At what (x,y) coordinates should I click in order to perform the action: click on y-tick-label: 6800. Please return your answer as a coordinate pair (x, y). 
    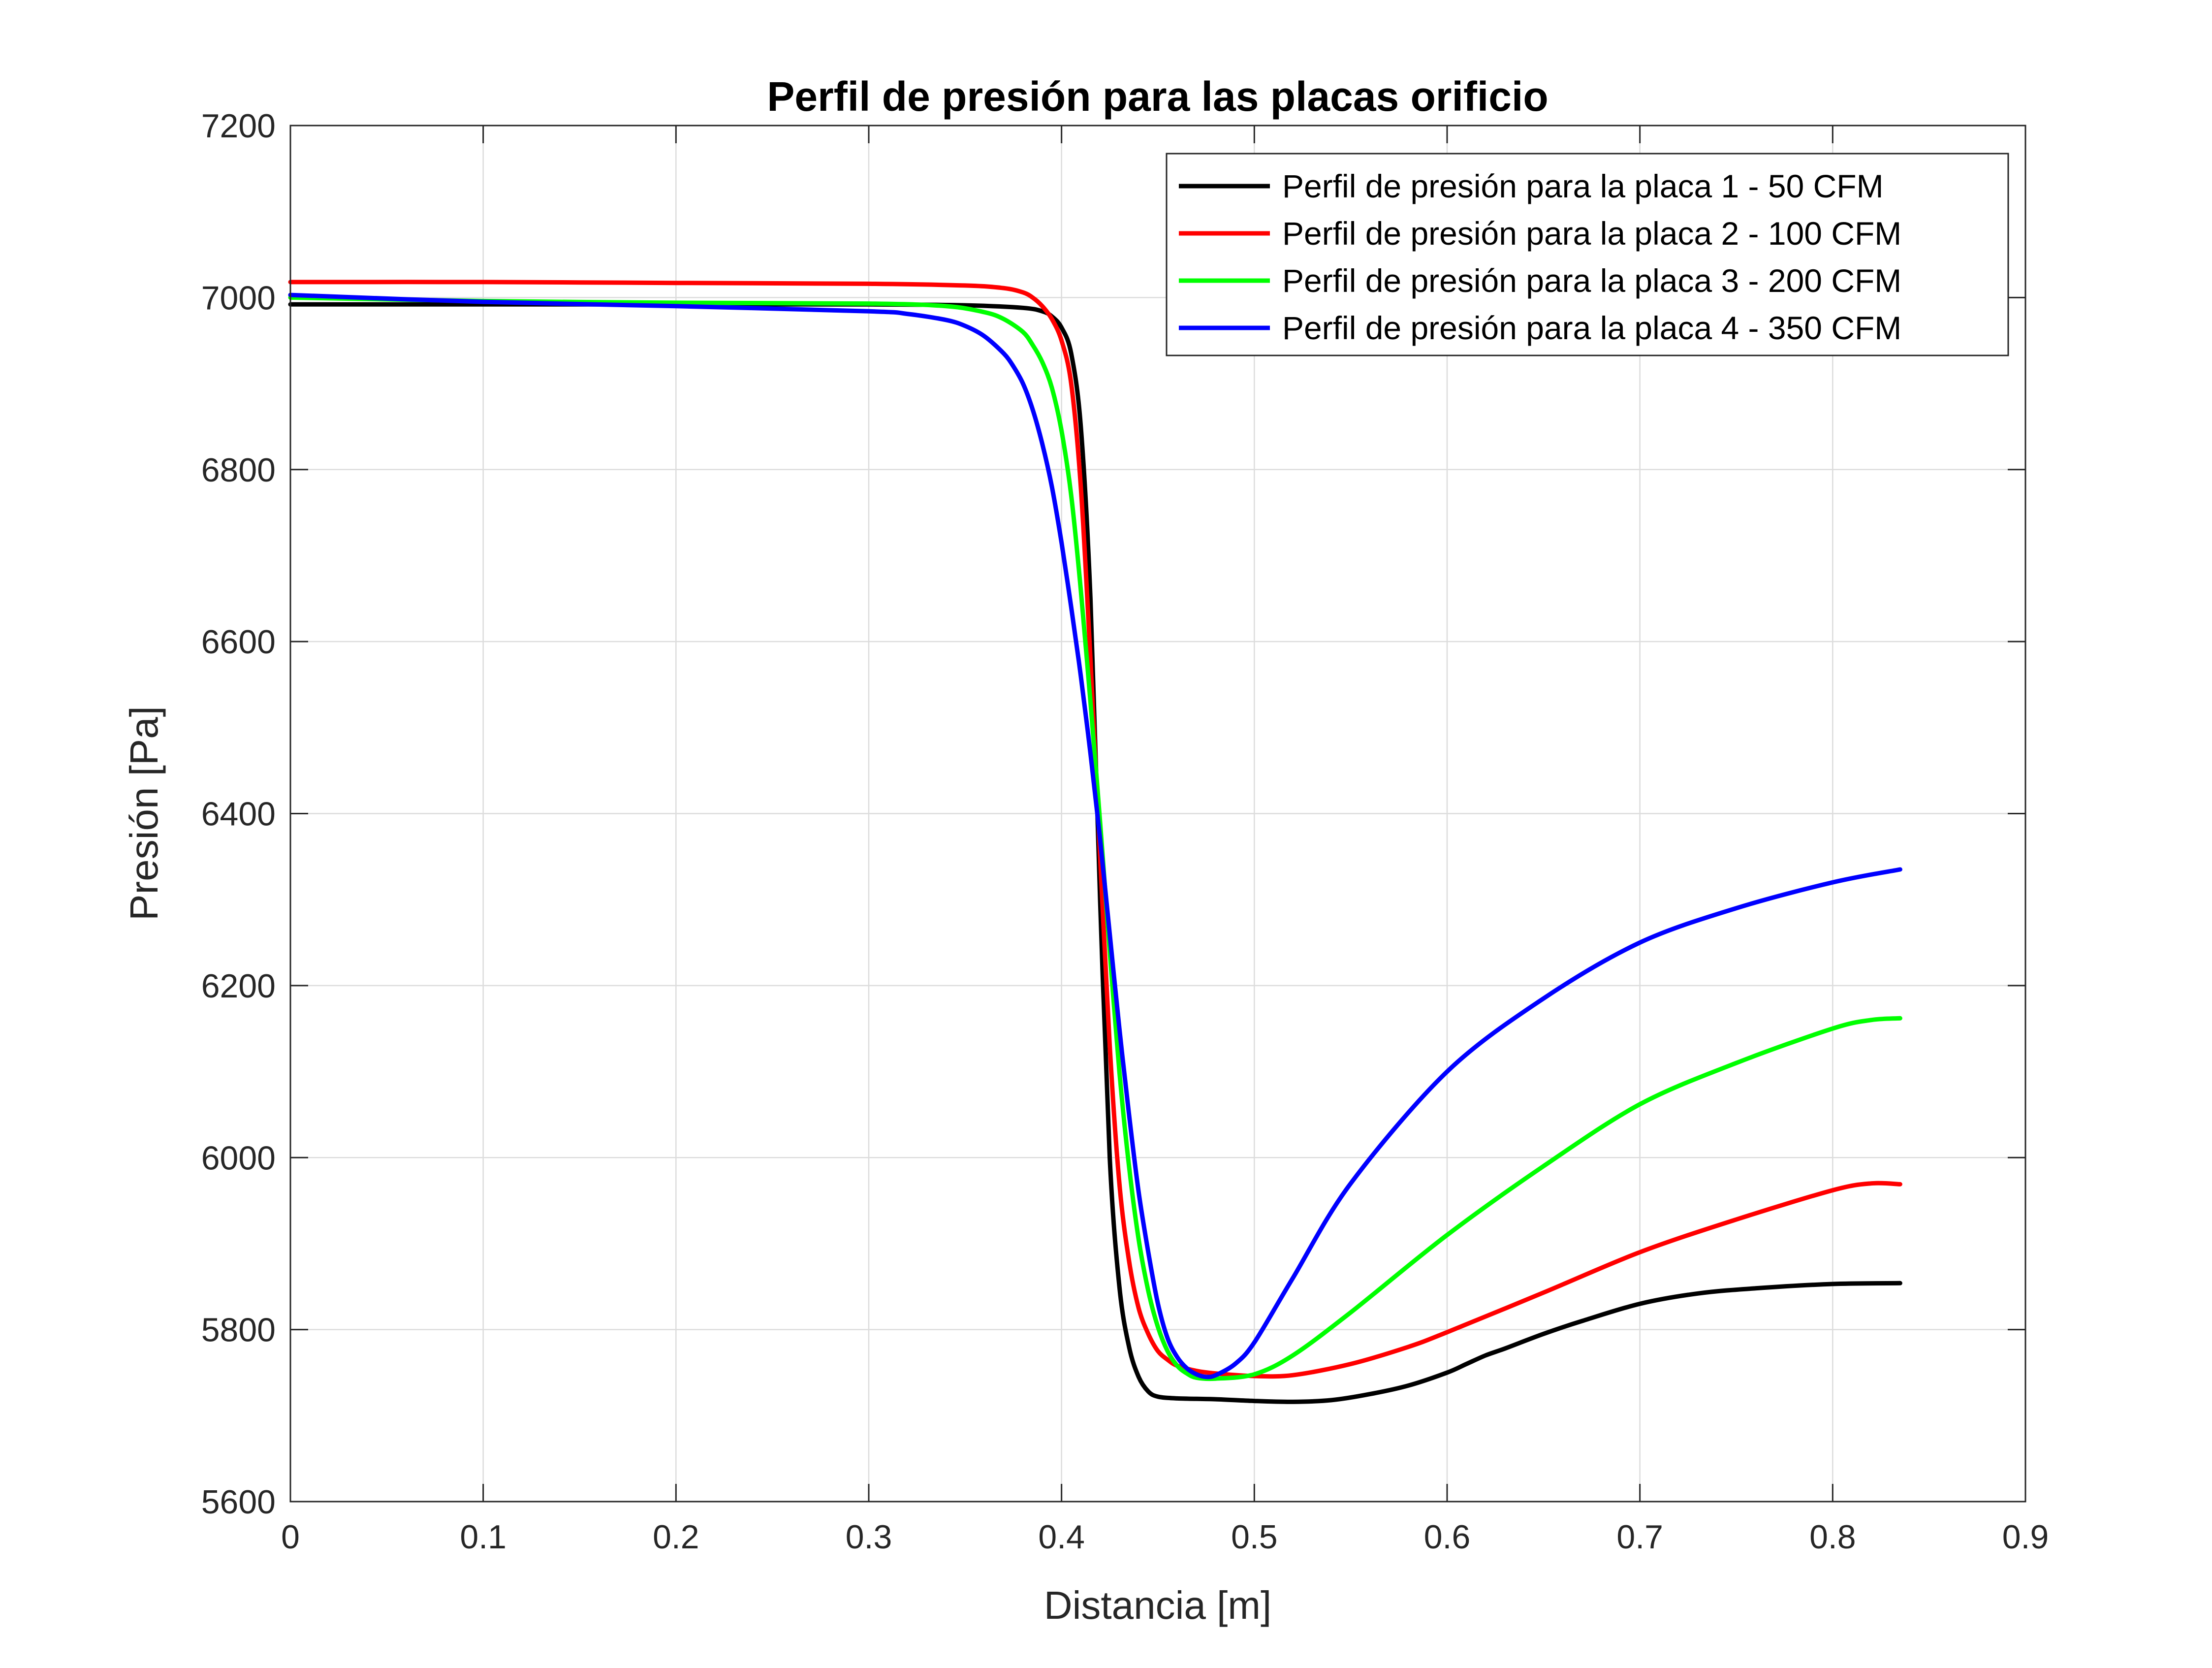
    Looking at the image, I should click on (238, 470).